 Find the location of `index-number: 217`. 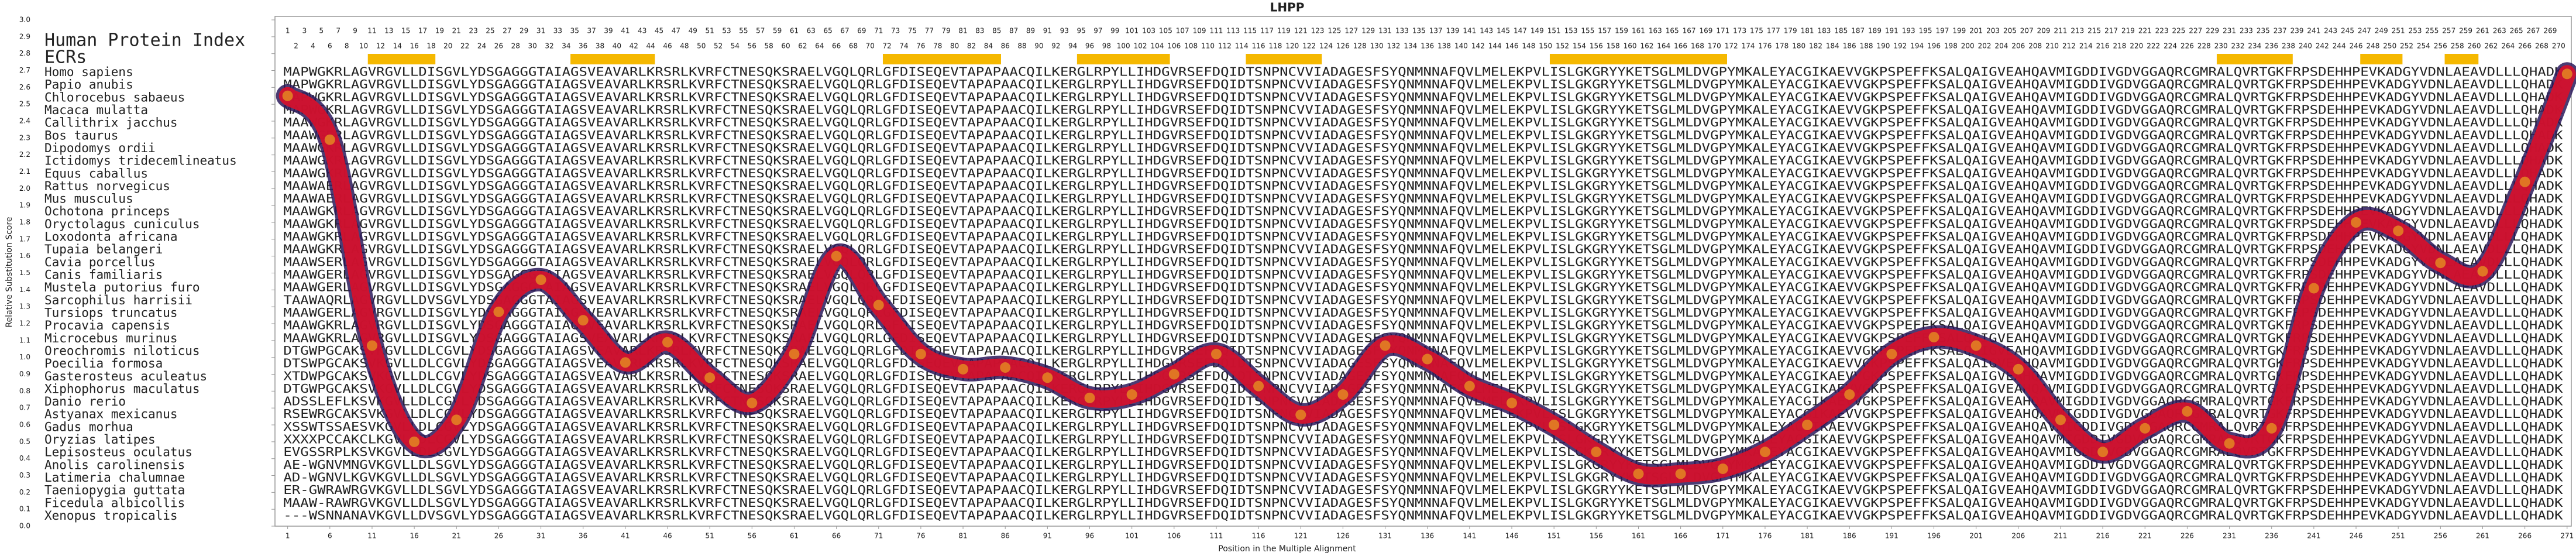

index-number: 217 is located at coordinates (2111, 31).